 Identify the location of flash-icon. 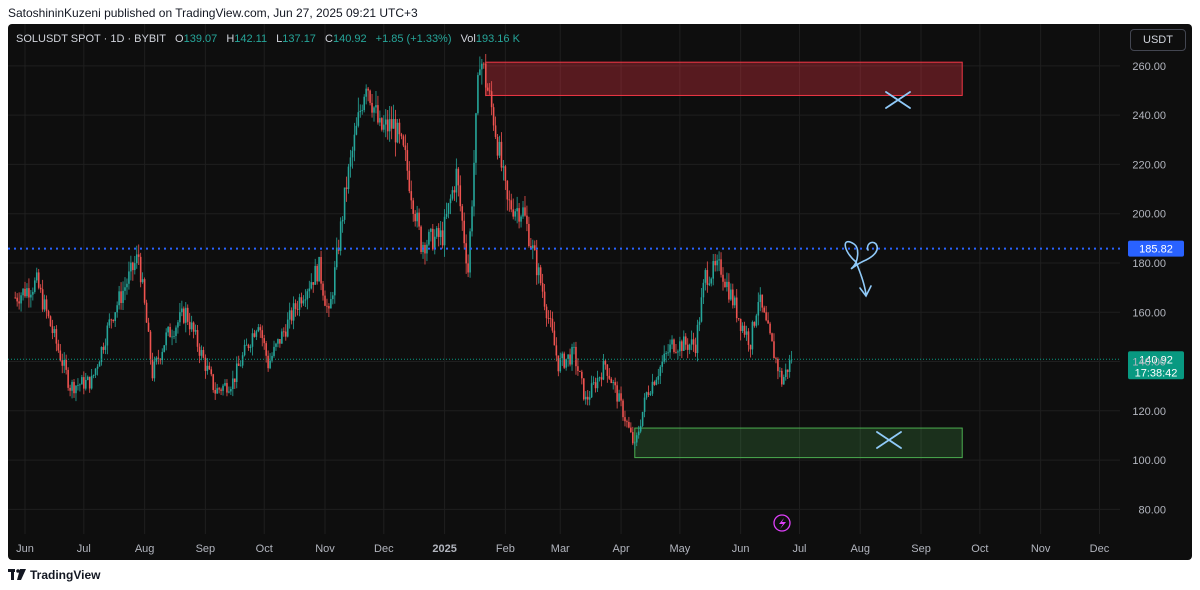
(782, 523).